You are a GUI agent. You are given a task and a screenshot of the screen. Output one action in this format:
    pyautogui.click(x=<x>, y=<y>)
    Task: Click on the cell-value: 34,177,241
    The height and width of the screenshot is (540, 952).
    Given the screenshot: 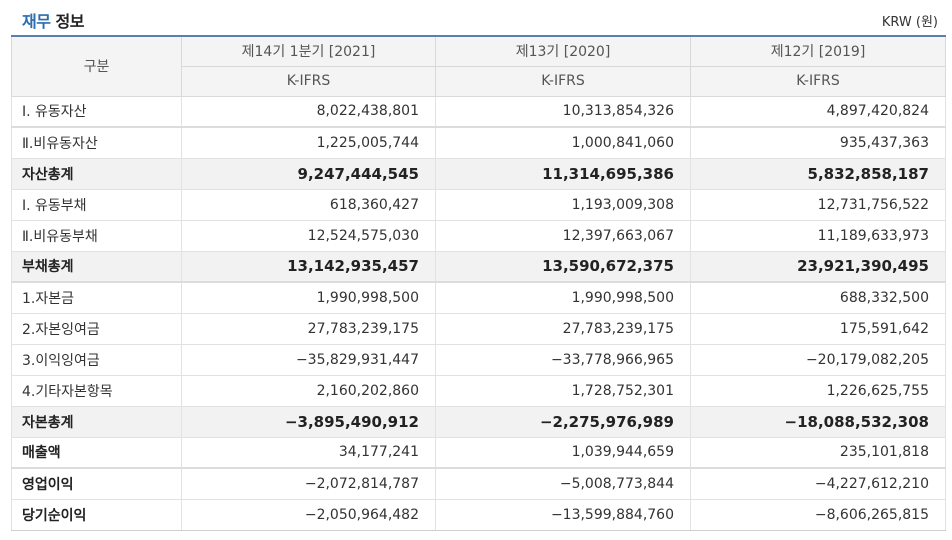 What is the action you would take?
    pyautogui.click(x=308, y=452)
    